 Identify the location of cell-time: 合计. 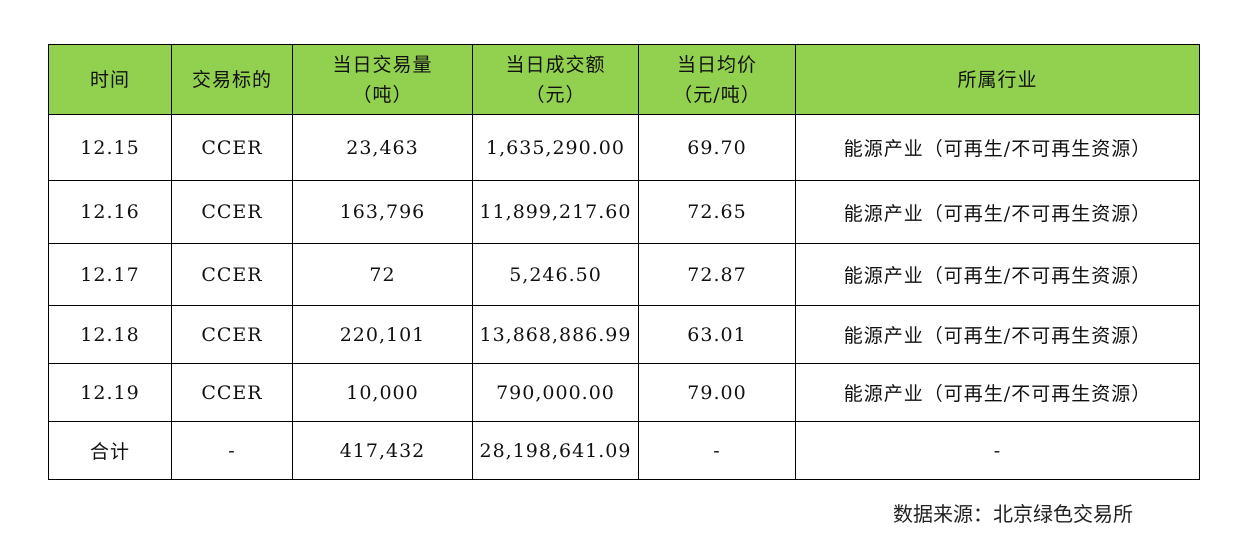
(110, 450).